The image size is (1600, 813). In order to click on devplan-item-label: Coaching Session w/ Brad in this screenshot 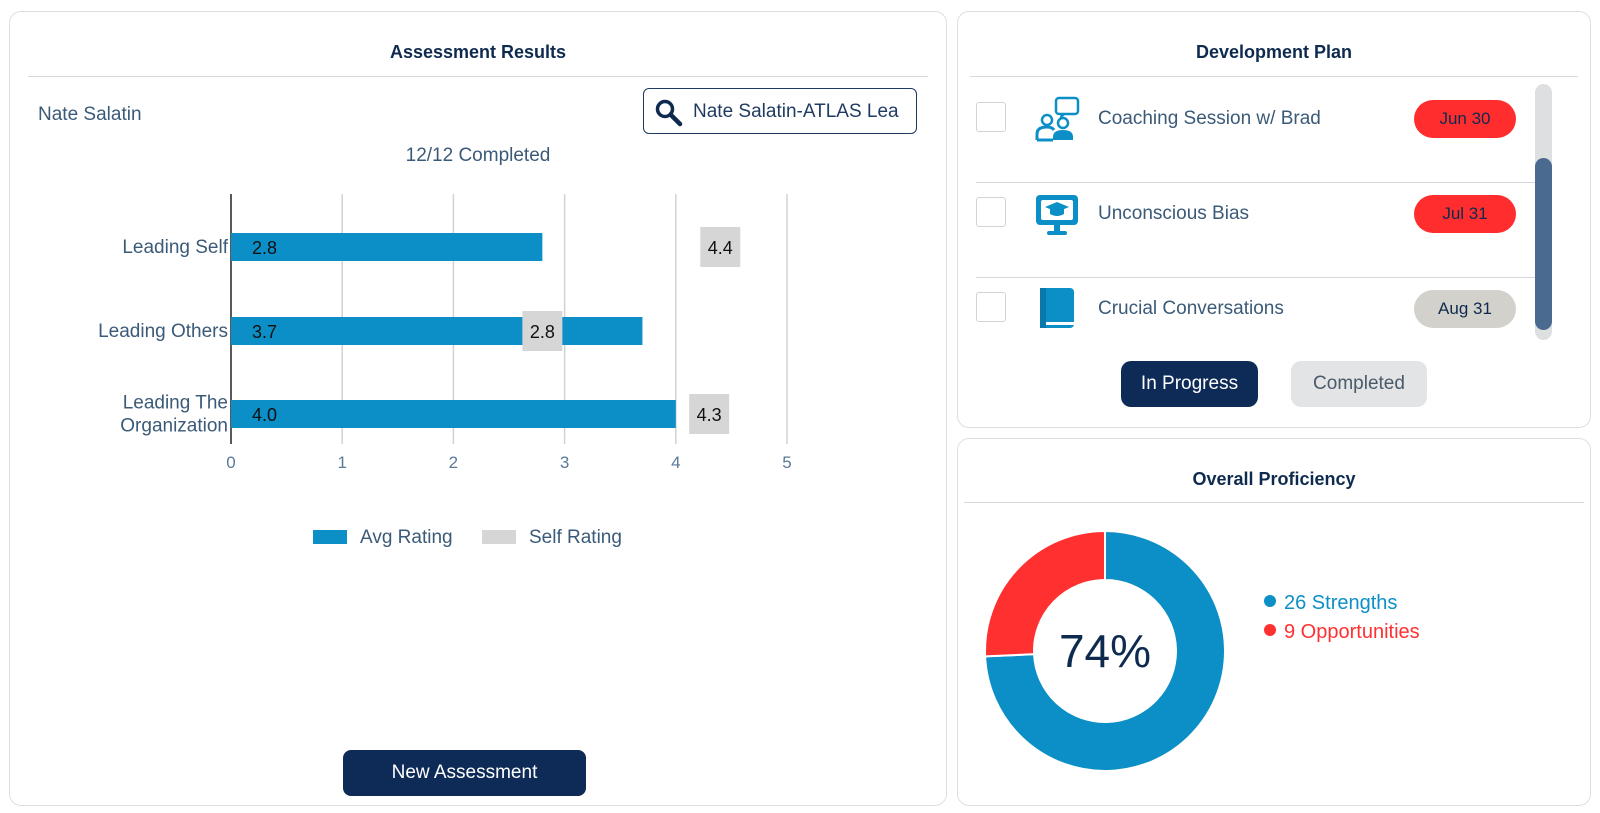, I will do `click(1209, 118)`.